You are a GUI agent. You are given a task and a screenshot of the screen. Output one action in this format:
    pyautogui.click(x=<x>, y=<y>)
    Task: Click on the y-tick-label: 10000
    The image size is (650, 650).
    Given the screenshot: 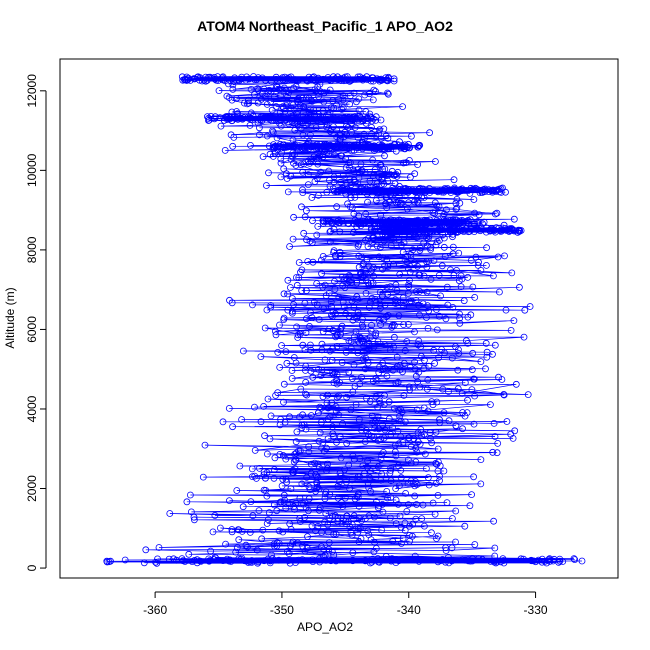 What is the action you would take?
    pyautogui.click(x=32, y=170)
    